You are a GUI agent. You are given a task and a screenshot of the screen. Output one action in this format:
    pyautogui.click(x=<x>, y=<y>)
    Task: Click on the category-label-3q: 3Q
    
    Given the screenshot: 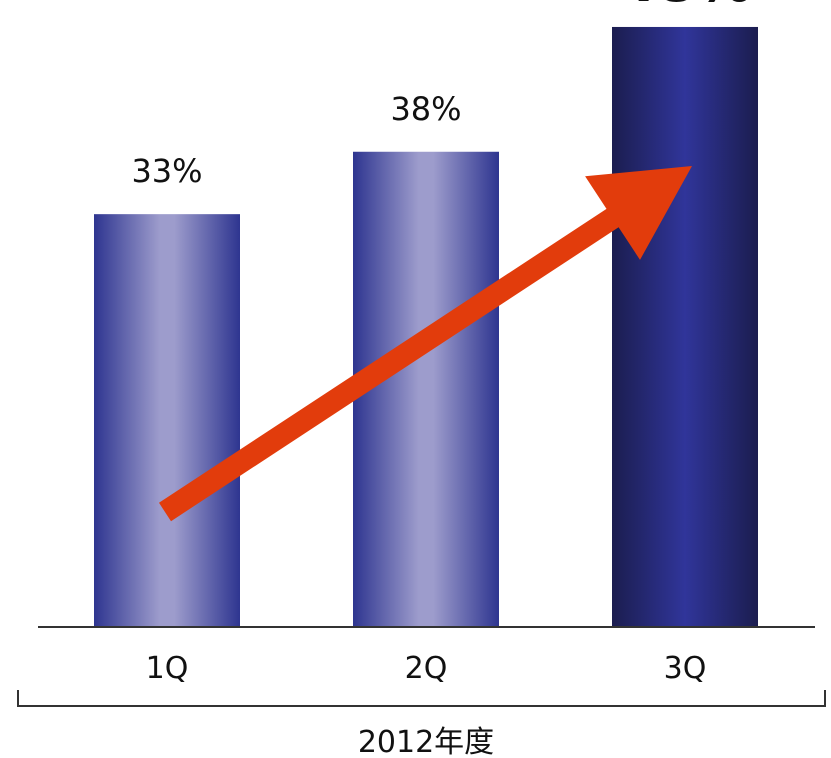 What is the action you would take?
    pyautogui.click(x=685, y=668)
    